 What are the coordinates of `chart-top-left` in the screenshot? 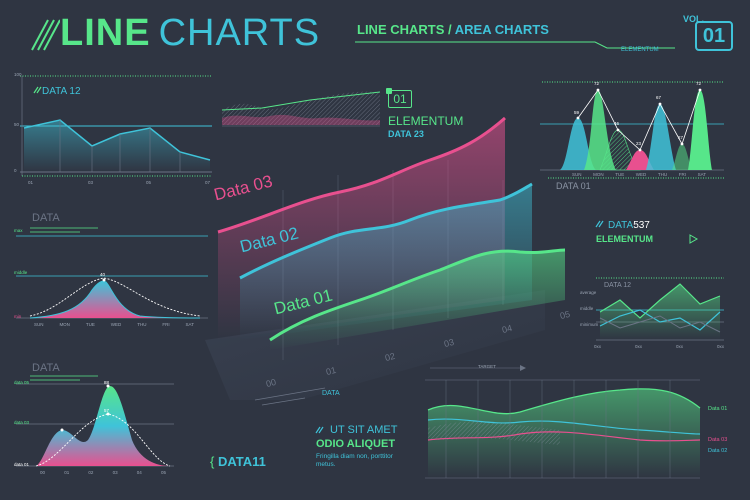 It's located at (116, 126).